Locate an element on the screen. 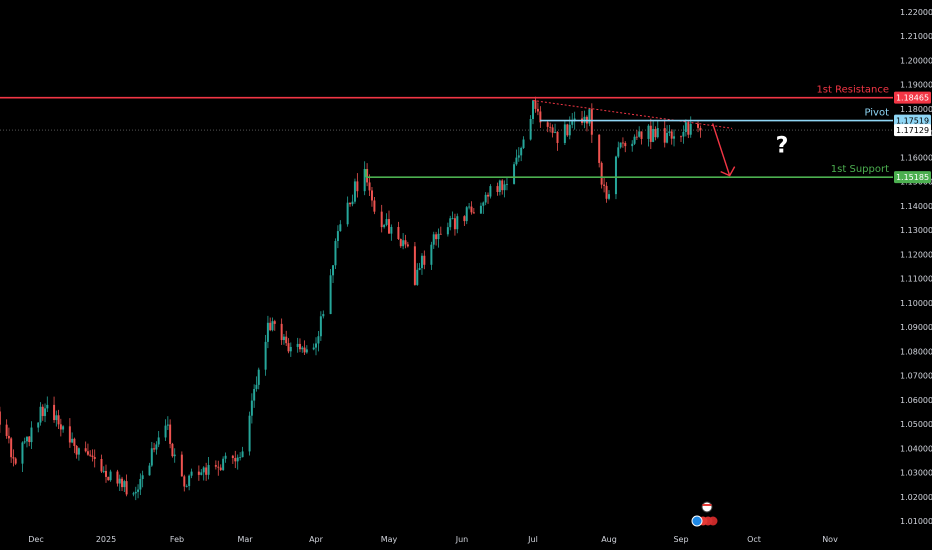  descending-trendline is located at coordinates (632, 114).